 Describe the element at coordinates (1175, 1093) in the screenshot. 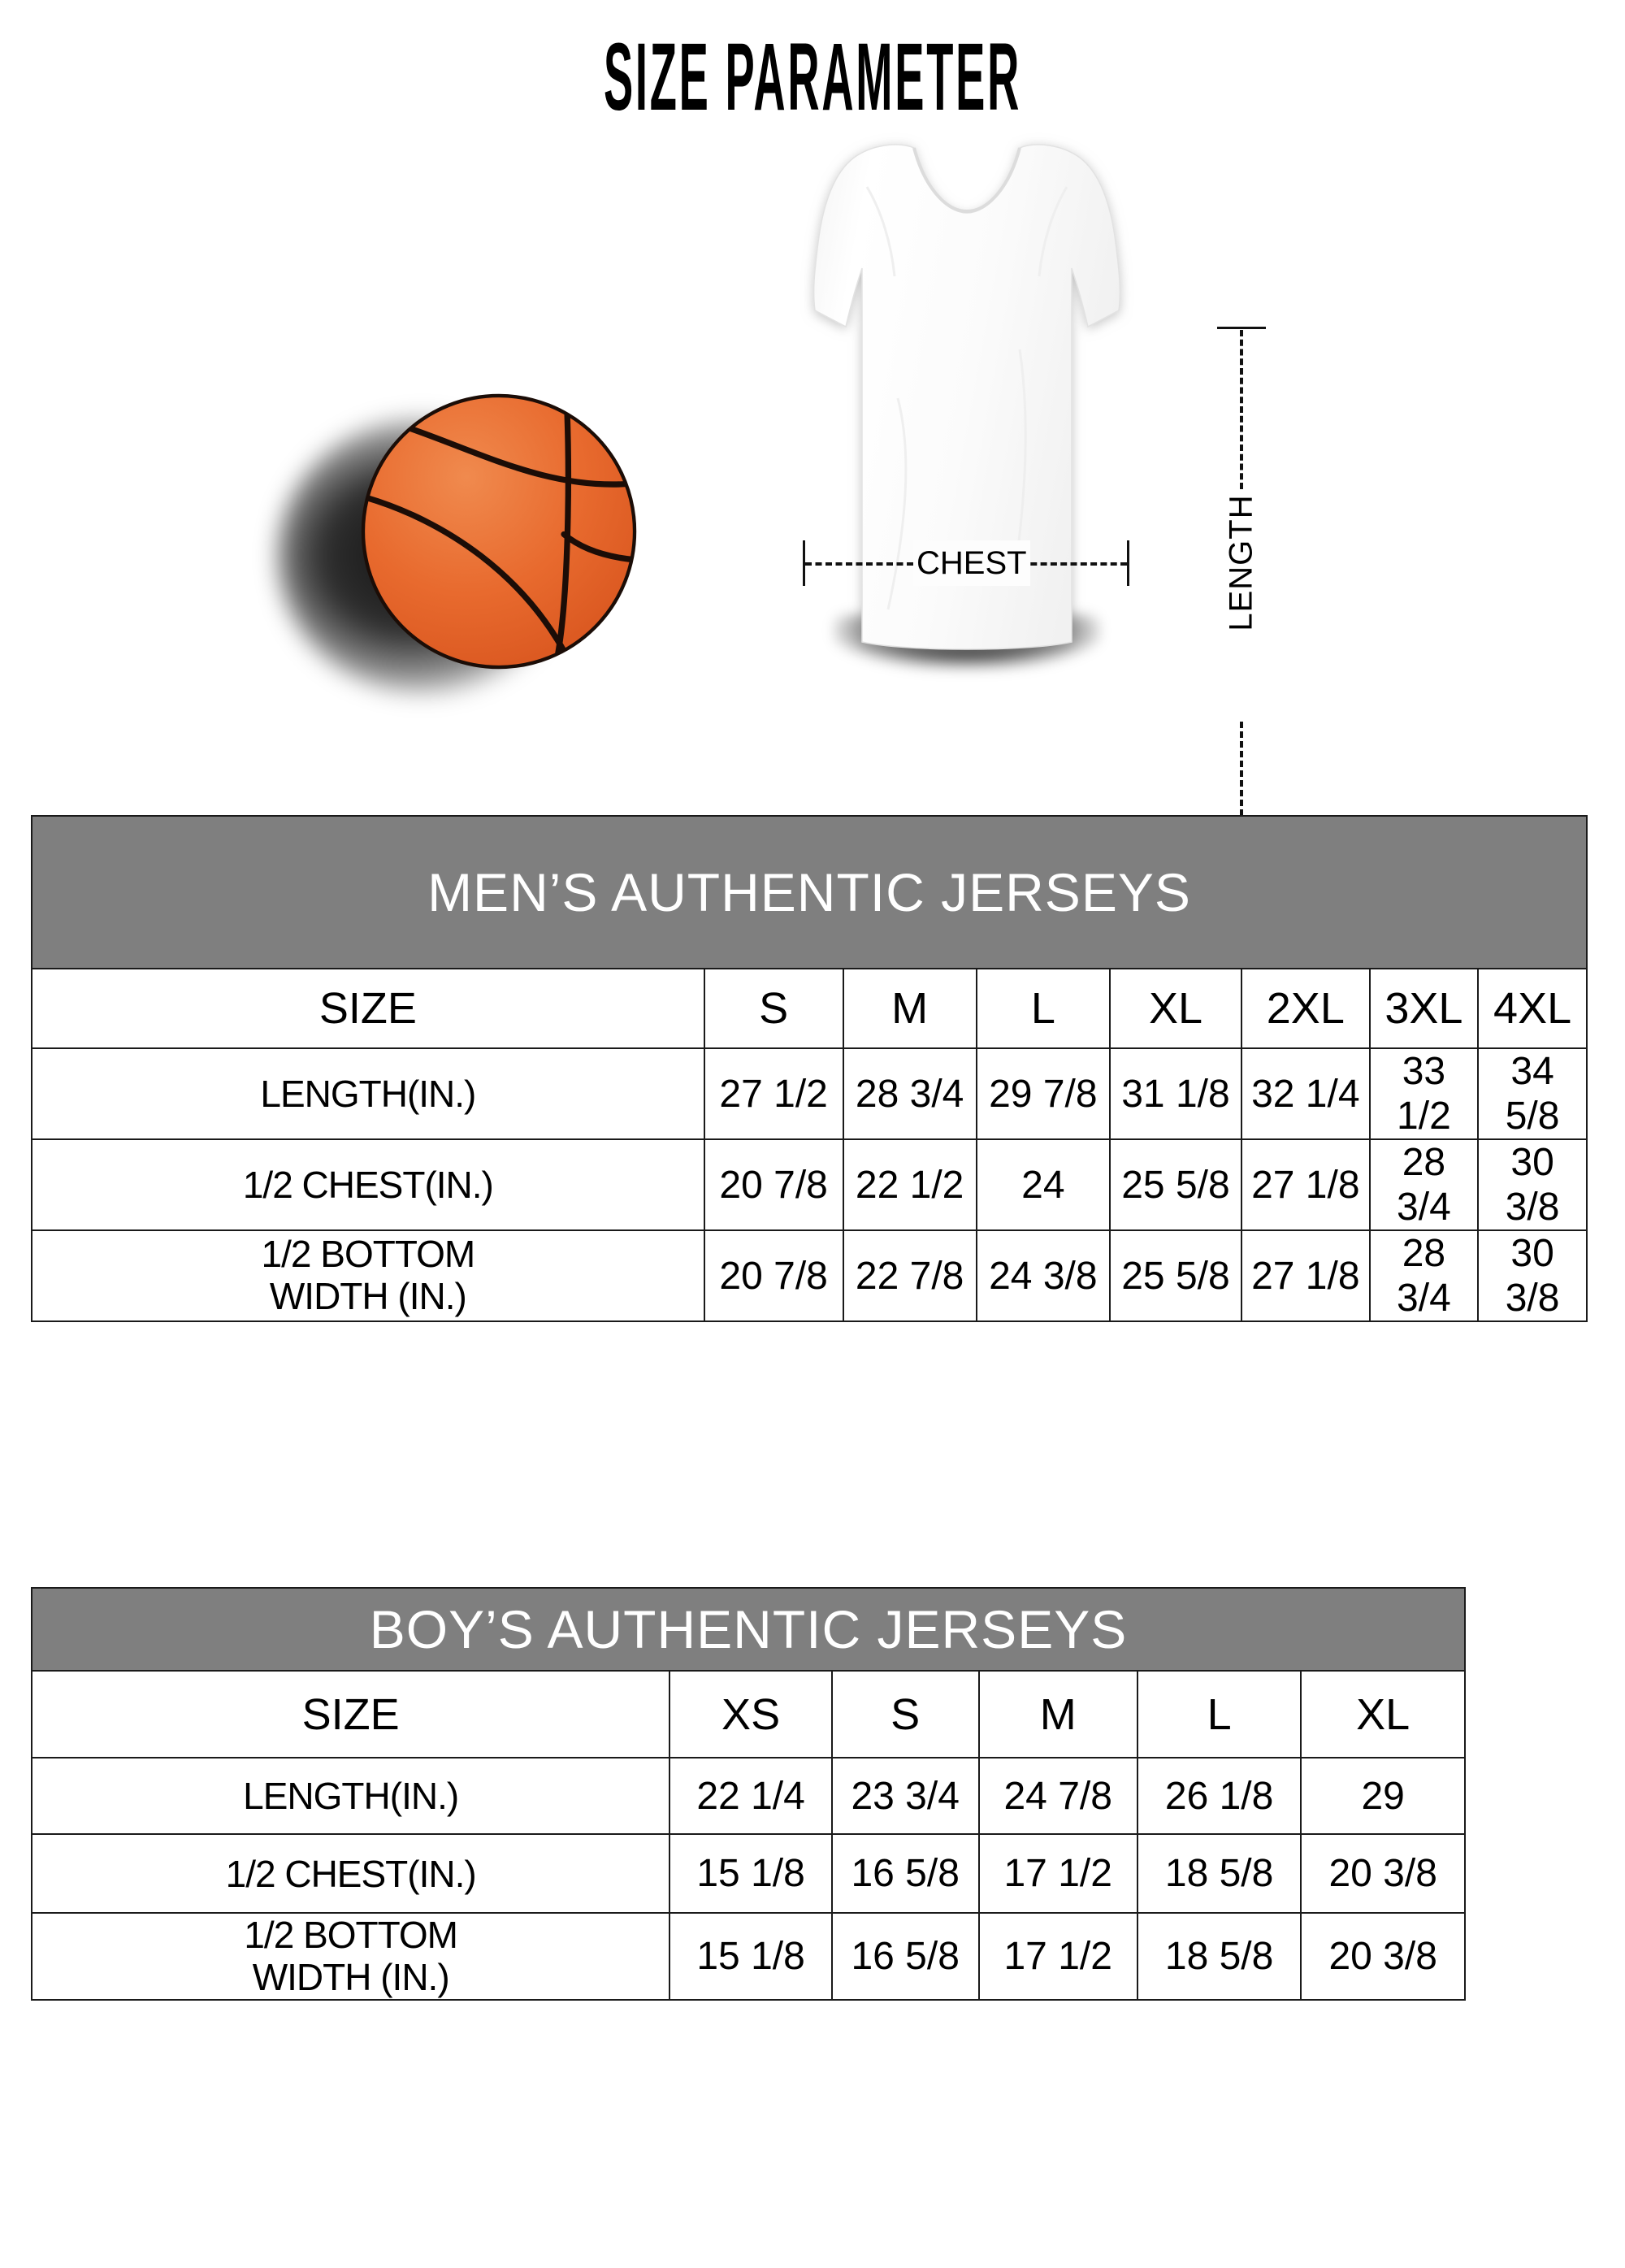

I see `mens-length-xl: 31 1/8` at that location.